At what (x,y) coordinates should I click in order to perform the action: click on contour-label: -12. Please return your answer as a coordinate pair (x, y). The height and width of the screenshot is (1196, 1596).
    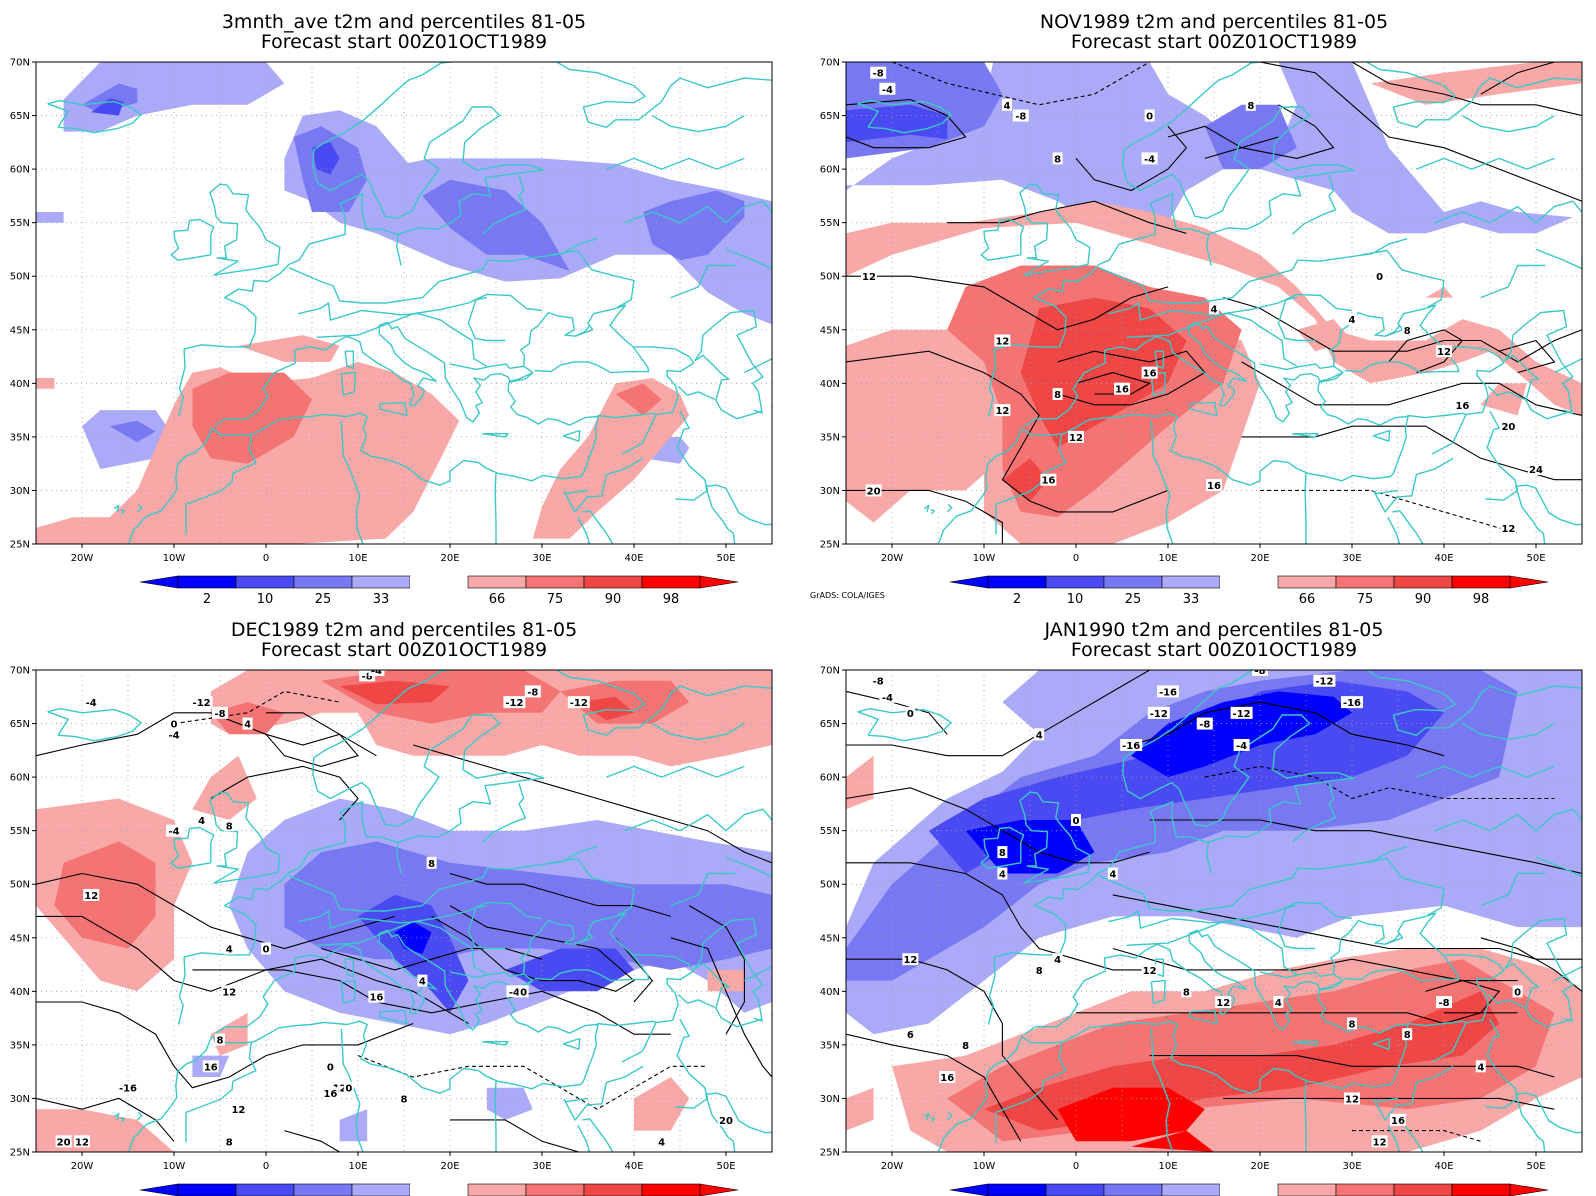
    Looking at the image, I should click on (514, 702).